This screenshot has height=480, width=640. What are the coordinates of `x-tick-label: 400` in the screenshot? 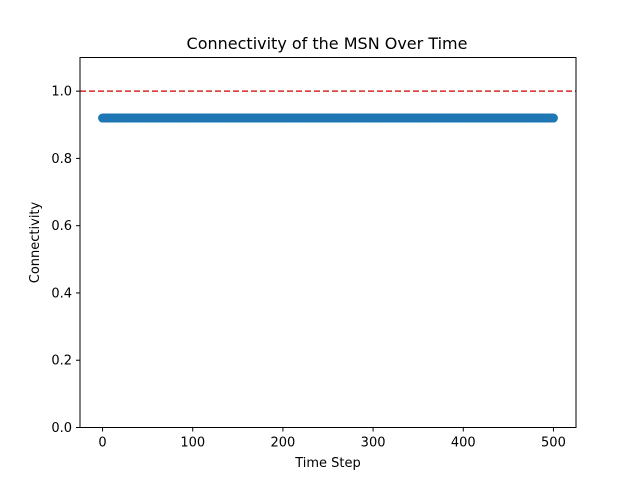 It's located at (463, 443).